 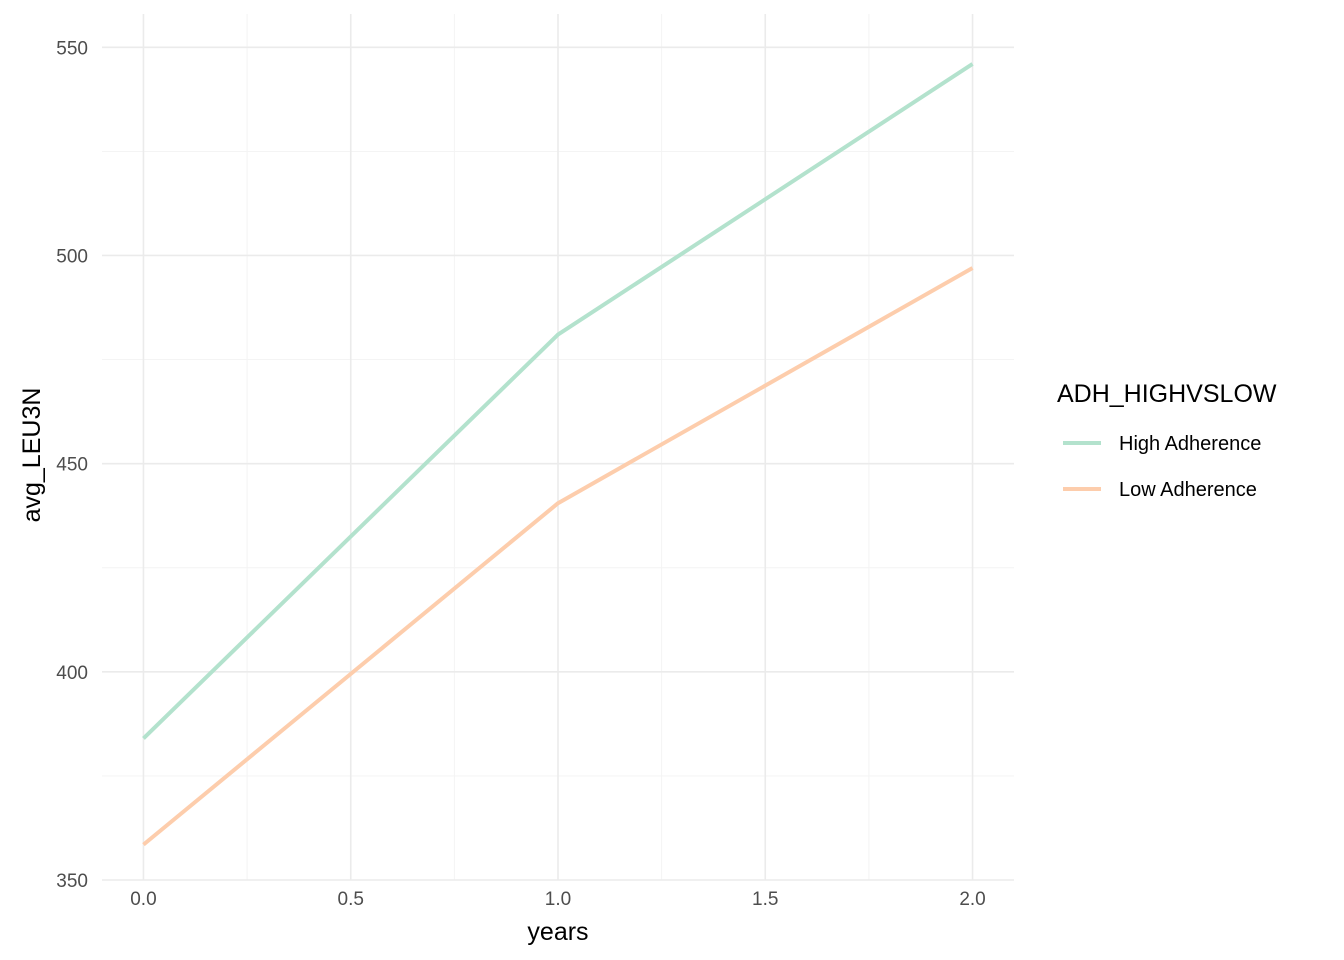 I want to click on y-tick-label: 450, so click(x=72, y=465).